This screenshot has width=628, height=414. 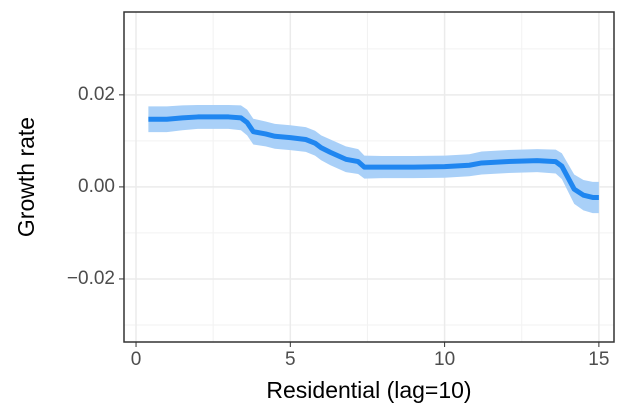 What do you see at coordinates (373, 157) in the screenshot?
I see `line` at bounding box center [373, 157].